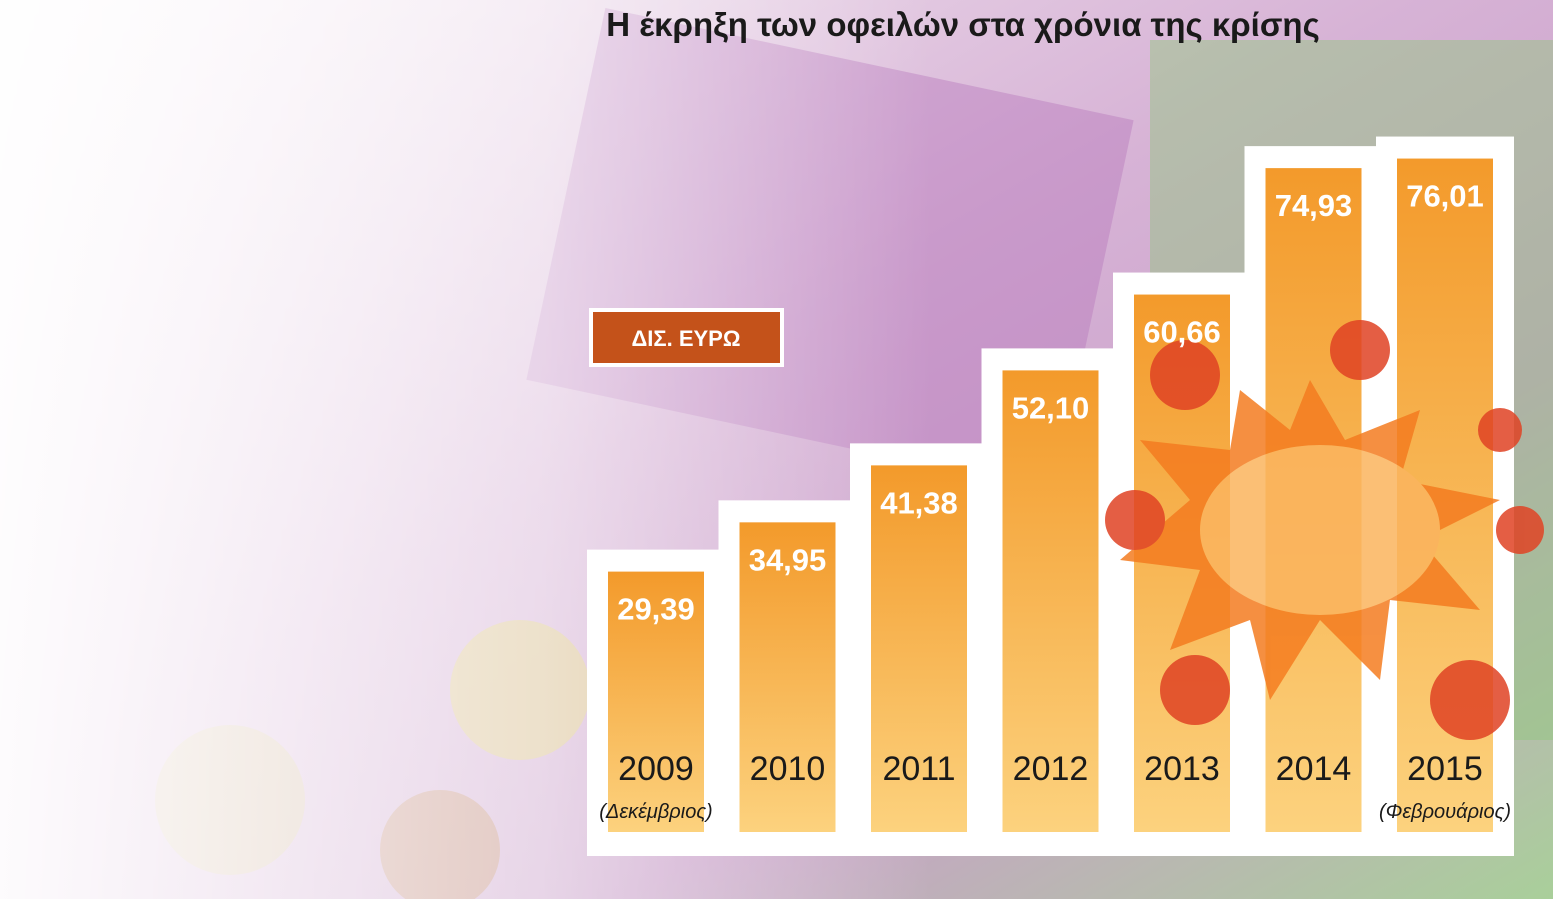 Image resolution: width=1553 pixels, height=899 pixels. I want to click on x-tick-label: 2010, so click(788, 769).